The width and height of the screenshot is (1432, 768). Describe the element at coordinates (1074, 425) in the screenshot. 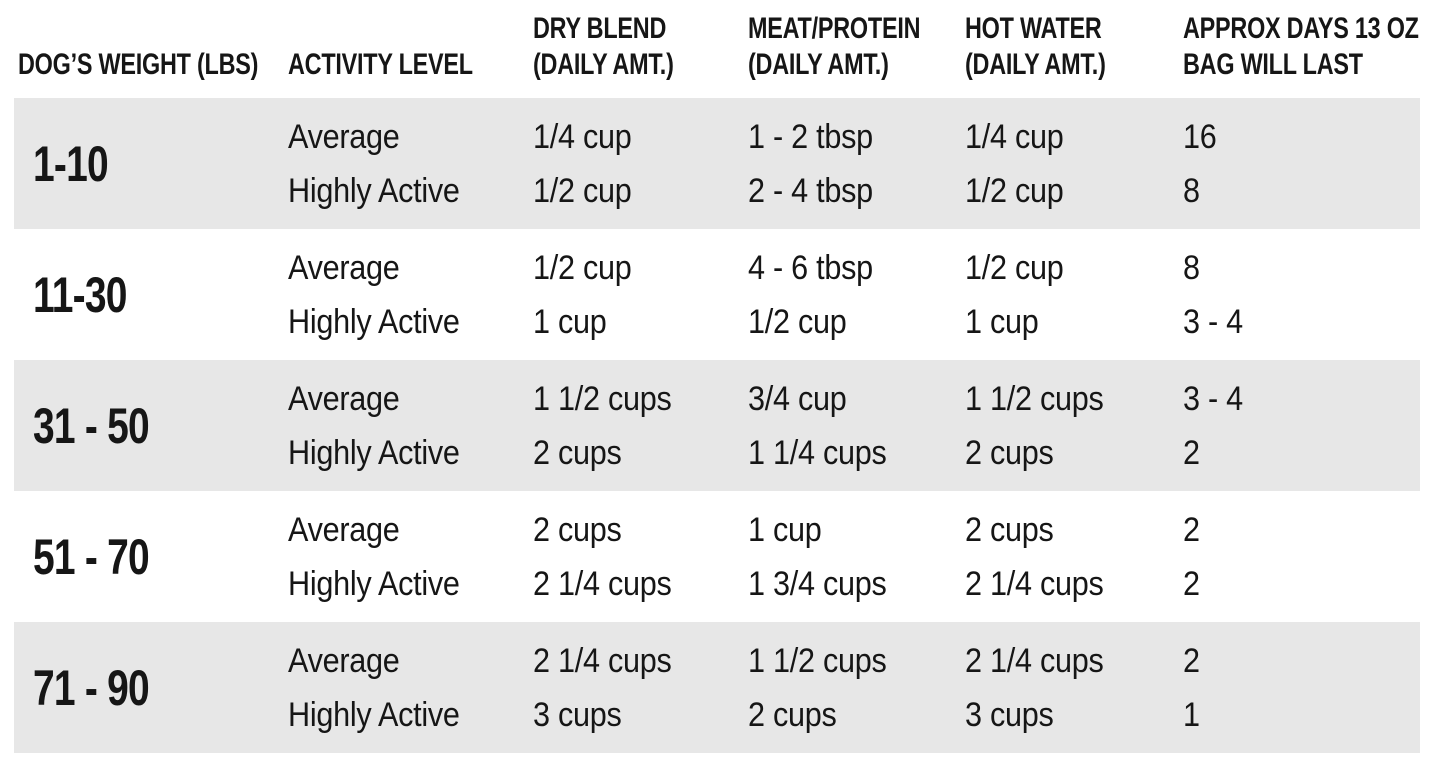

I see `hot-water-cell: 1 1/2 cups 2 cups` at that location.